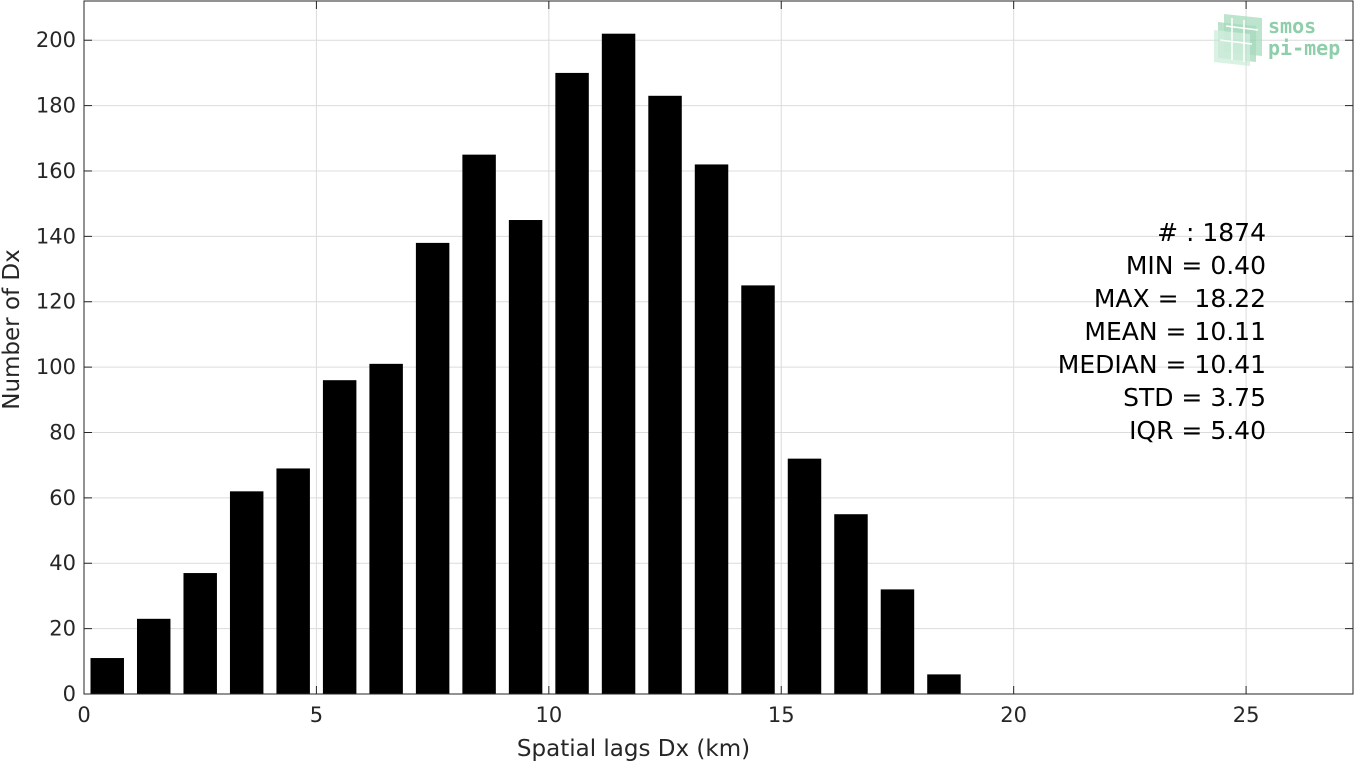  I want to click on y-tick-label: 180, so click(56, 106).